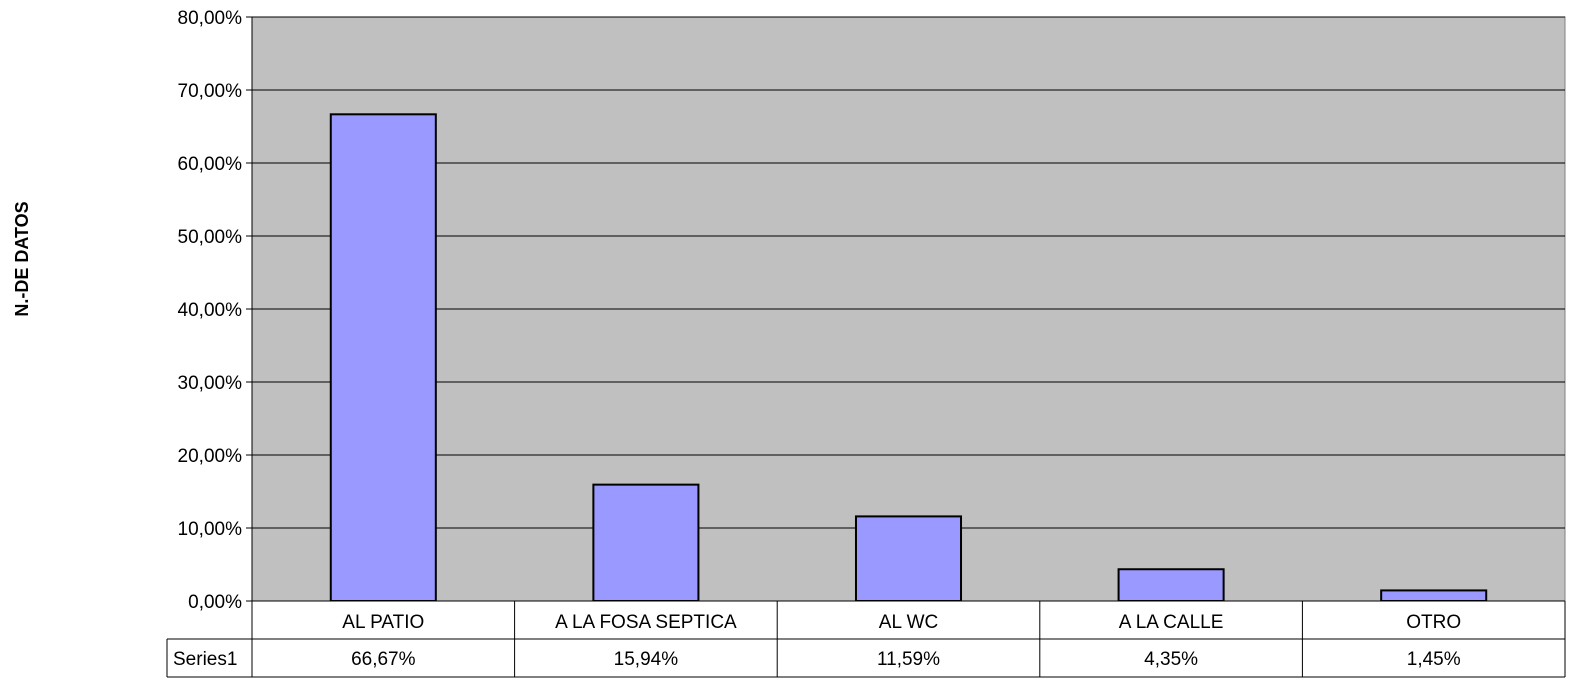  Describe the element at coordinates (908, 659) in the screenshot. I see `data-value-label: 11,59%` at that location.